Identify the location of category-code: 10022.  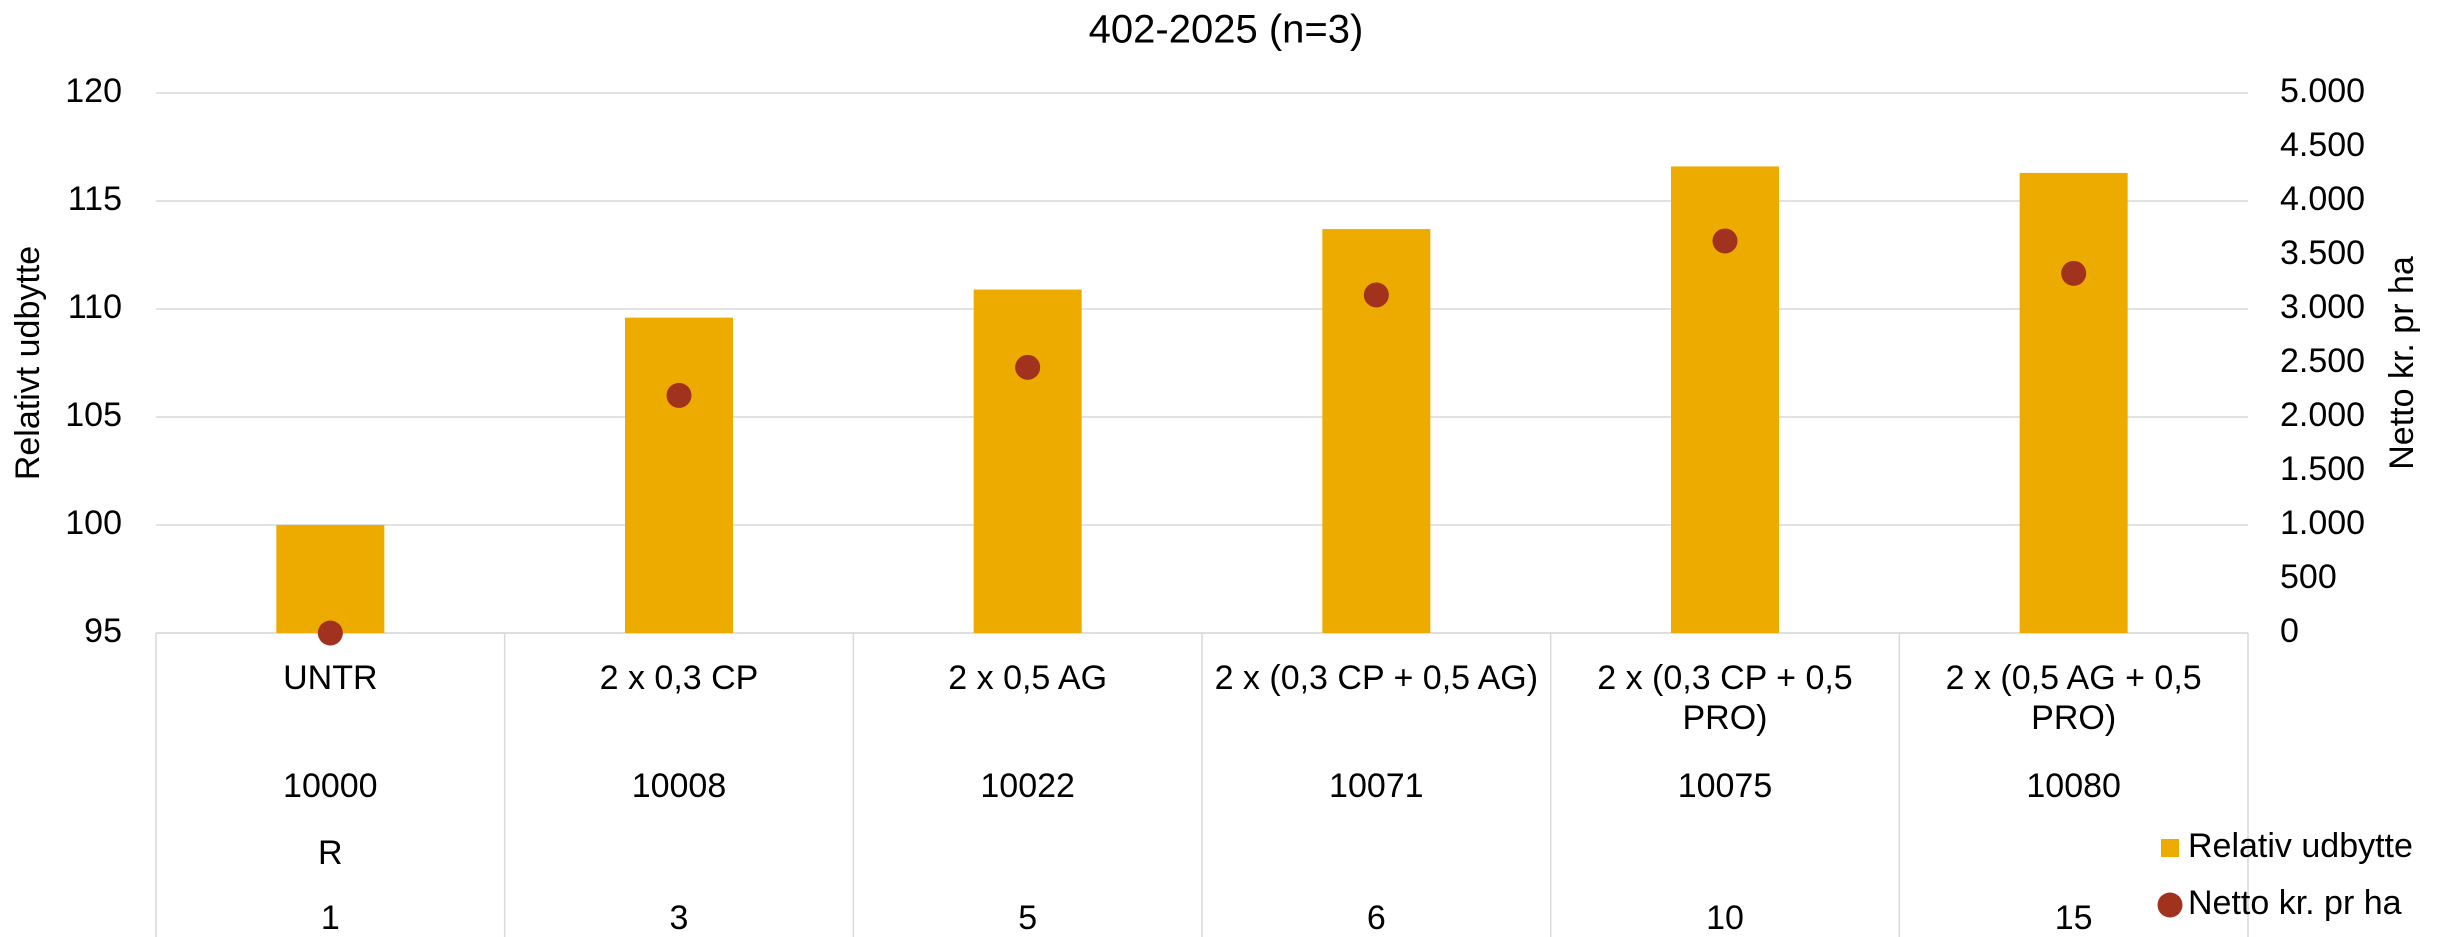
(1027, 786).